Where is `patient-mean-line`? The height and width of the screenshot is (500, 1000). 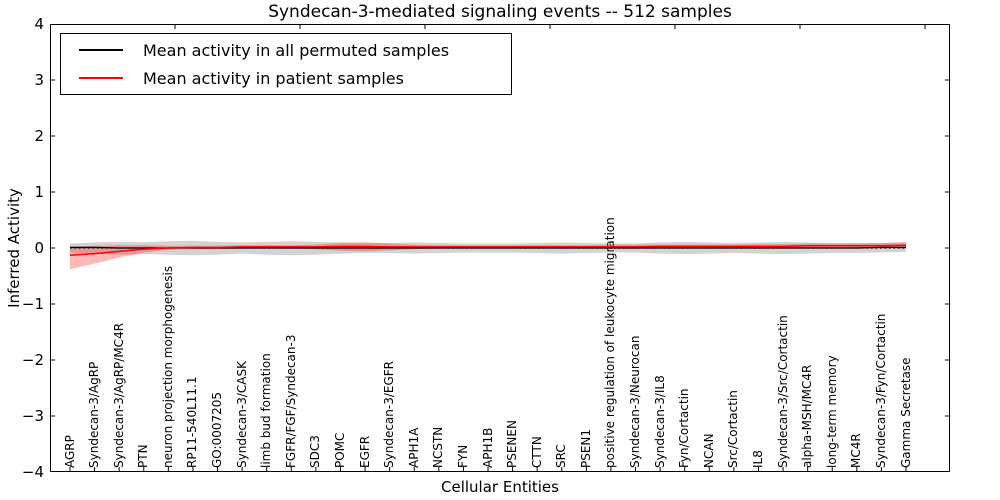
patient-mean-line is located at coordinates (488, 250).